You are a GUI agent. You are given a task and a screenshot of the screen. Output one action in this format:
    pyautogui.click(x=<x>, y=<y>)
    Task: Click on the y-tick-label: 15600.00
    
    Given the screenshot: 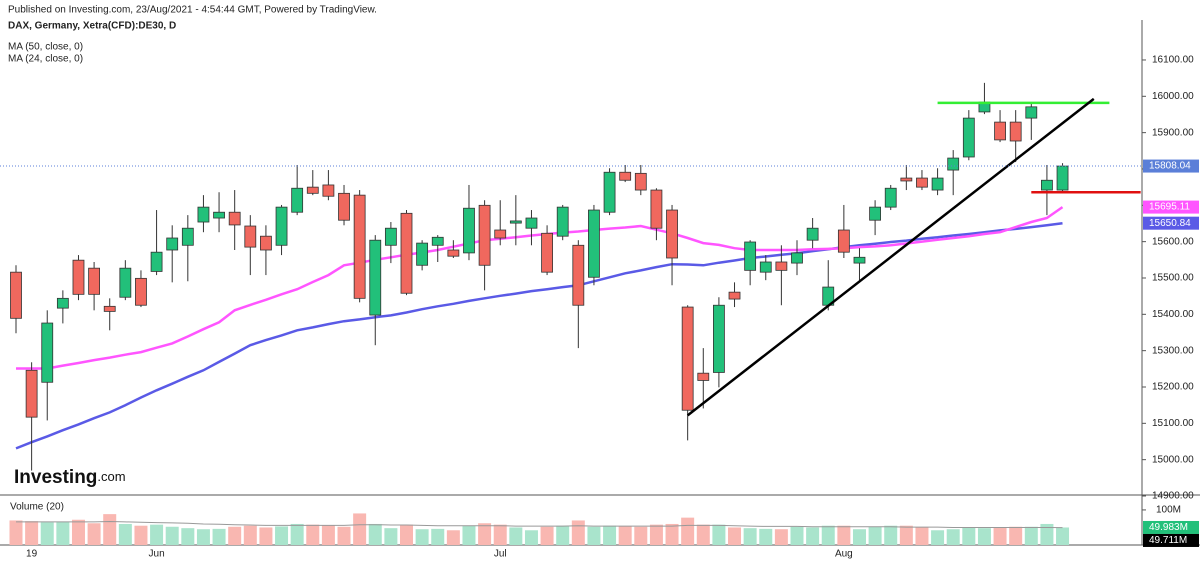 What is the action you would take?
    pyautogui.click(x=1173, y=241)
    